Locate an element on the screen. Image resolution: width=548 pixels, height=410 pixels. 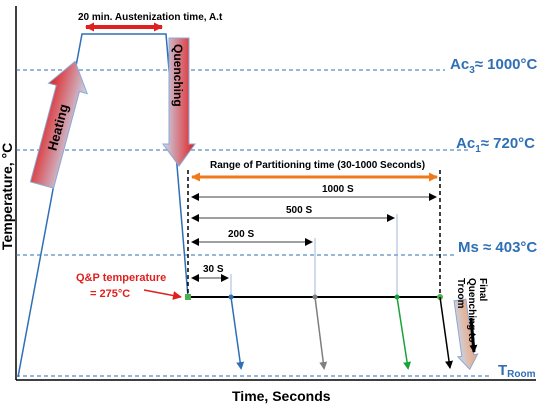
ac1-label-sub: 1 is located at coordinates (478, 149).